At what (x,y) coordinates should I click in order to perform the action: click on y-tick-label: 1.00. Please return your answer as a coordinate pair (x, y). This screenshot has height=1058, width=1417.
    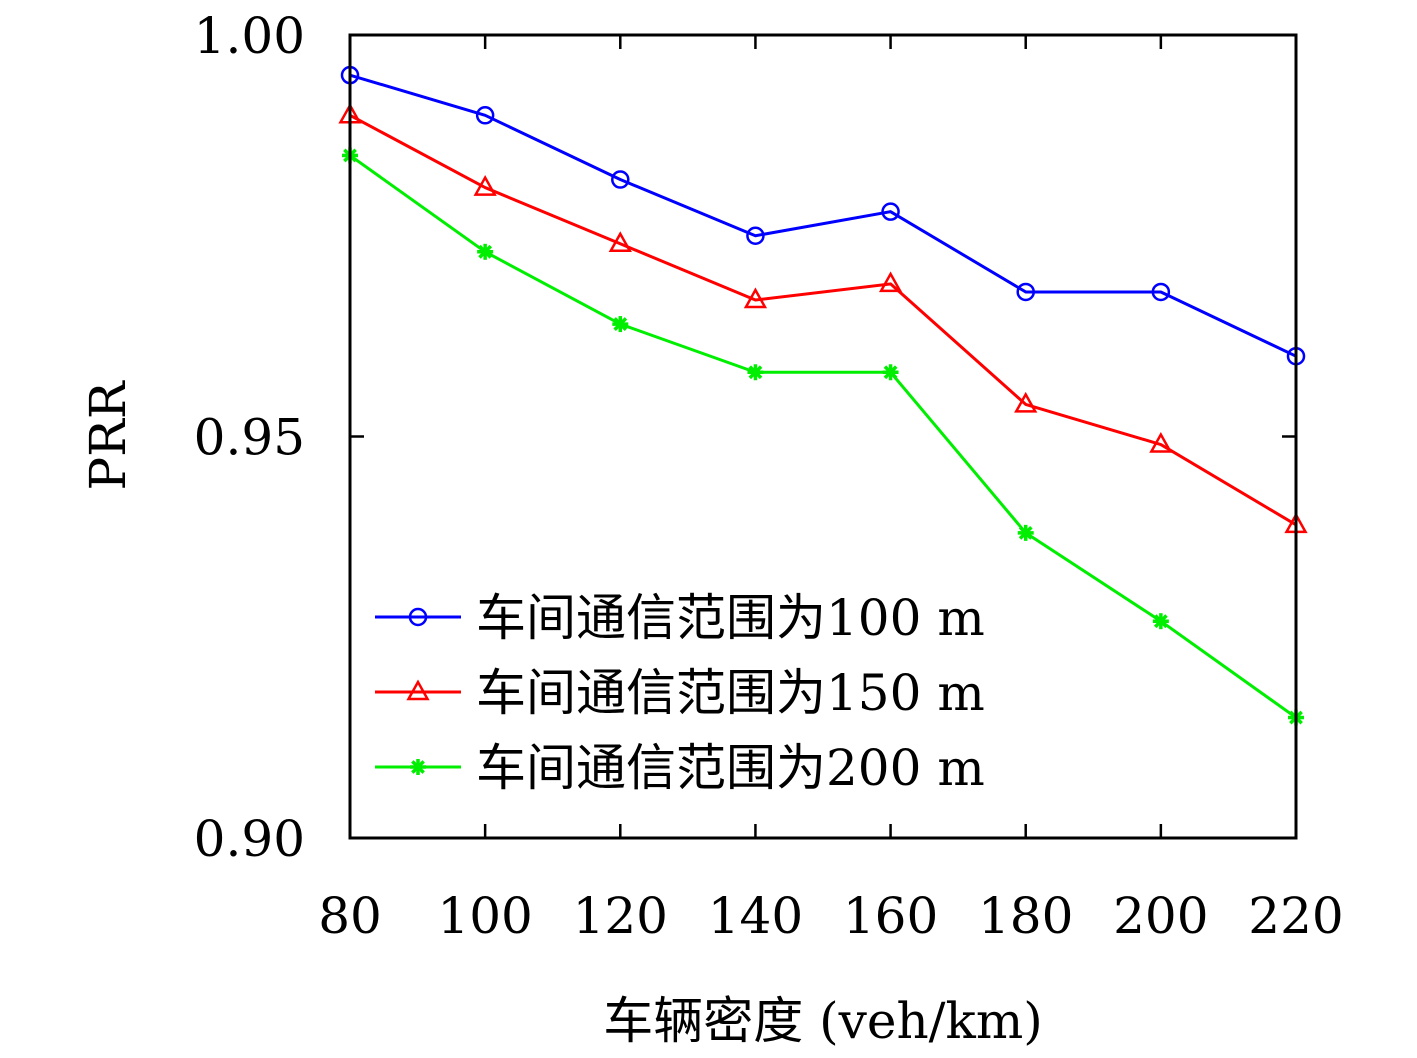
    Looking at the image, I should click on (249, 36).